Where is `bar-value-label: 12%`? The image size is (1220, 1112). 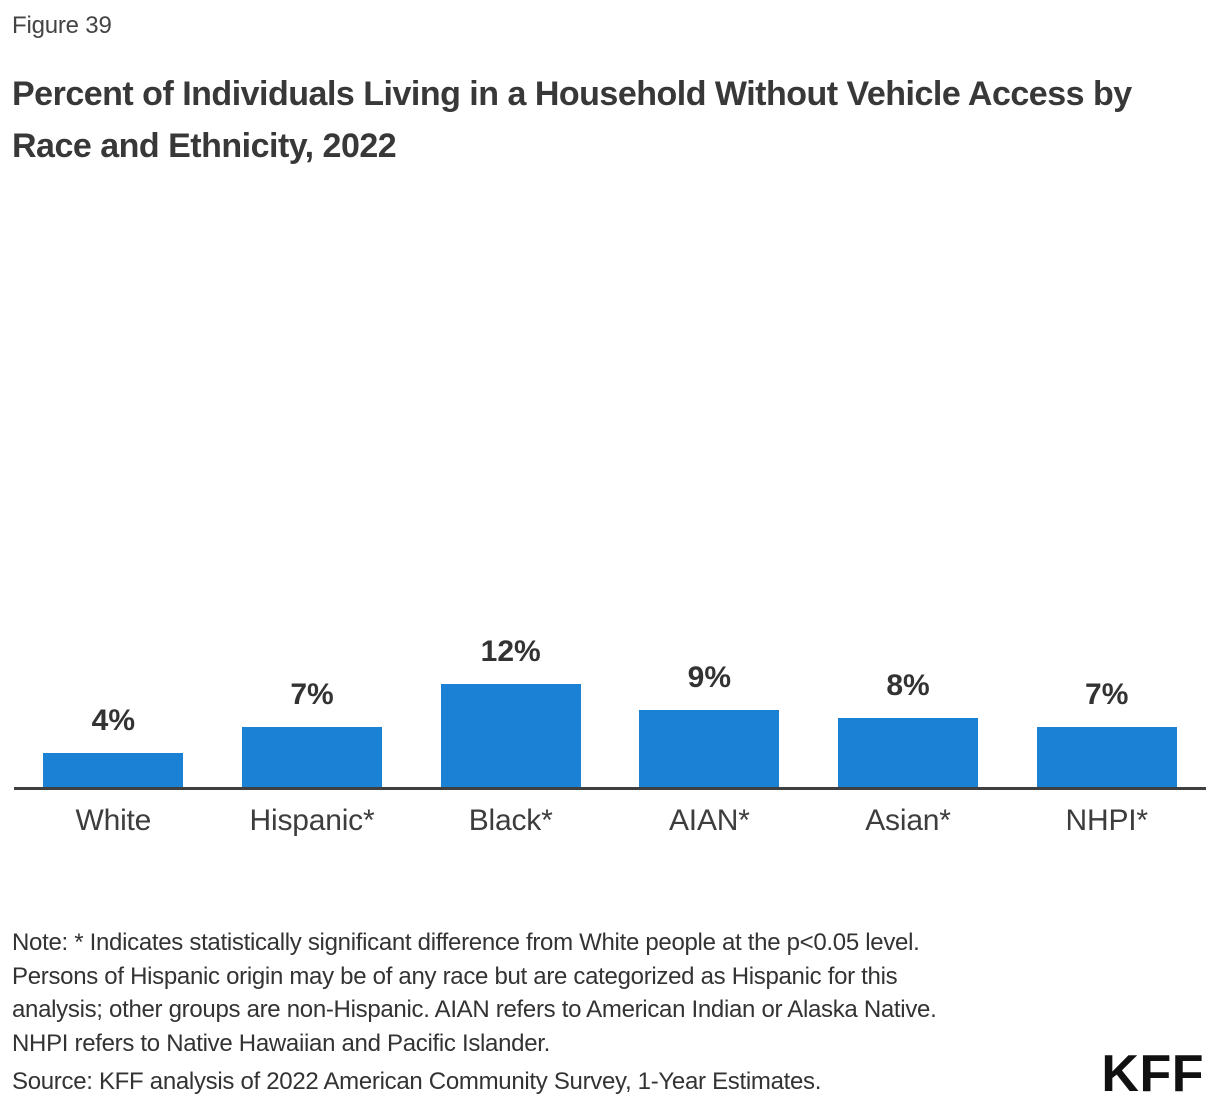
bar-value-label: 12% is located at coordinates (510, 651).